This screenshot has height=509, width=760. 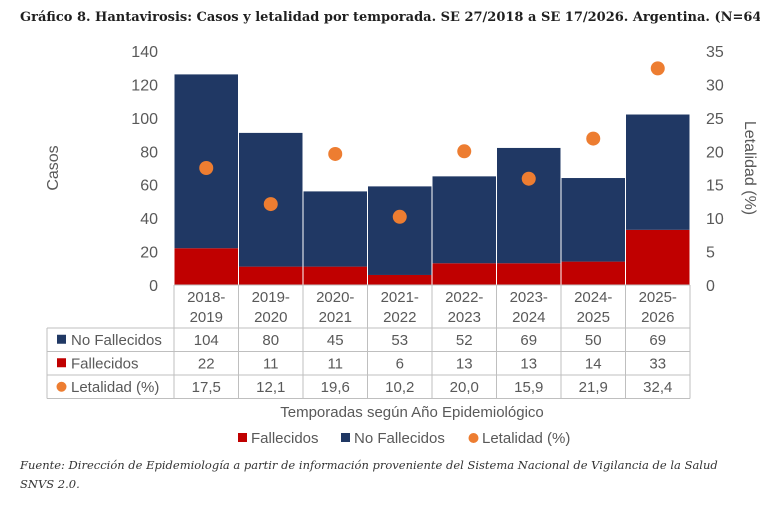 I want to click on table-row-label: Fallecidos, so click(x=105, y=363).